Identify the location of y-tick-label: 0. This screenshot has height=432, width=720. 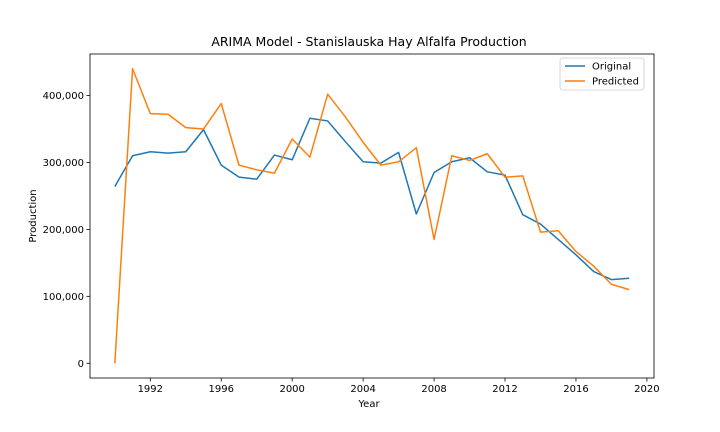
(81, 364).